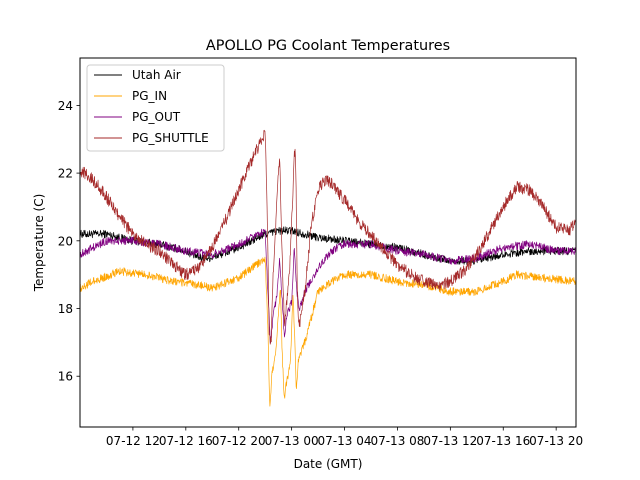 The width and height of the screenshot is (640, 480). I want to click on x-tick-label: 07-13 08, so click(397, 441).